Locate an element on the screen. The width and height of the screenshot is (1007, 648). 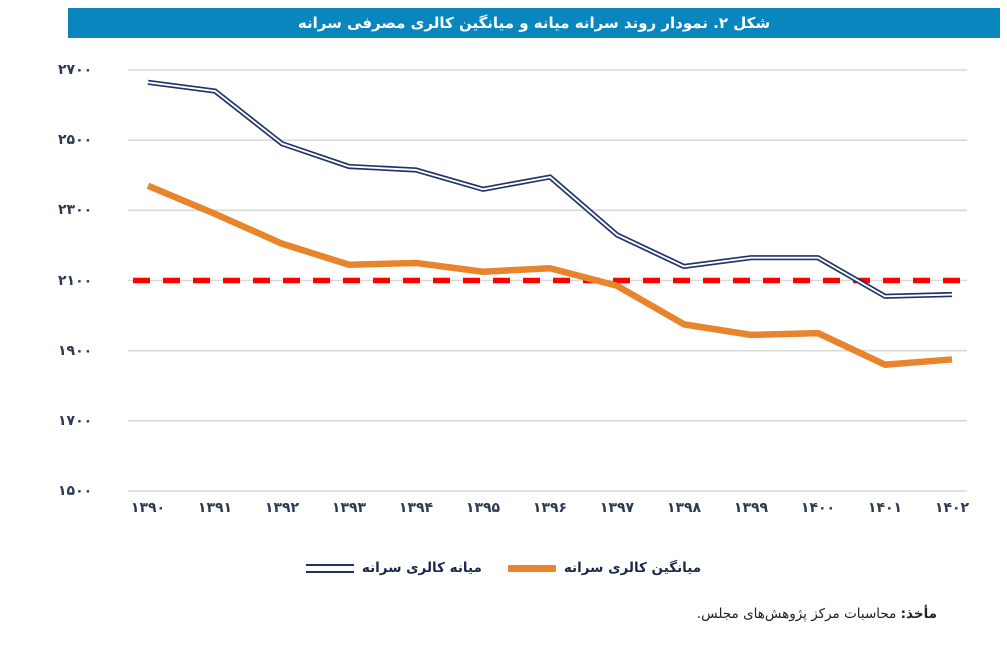
y-axis-tick-label: ۱۹۰۰ is located at coordinates (75, 350).